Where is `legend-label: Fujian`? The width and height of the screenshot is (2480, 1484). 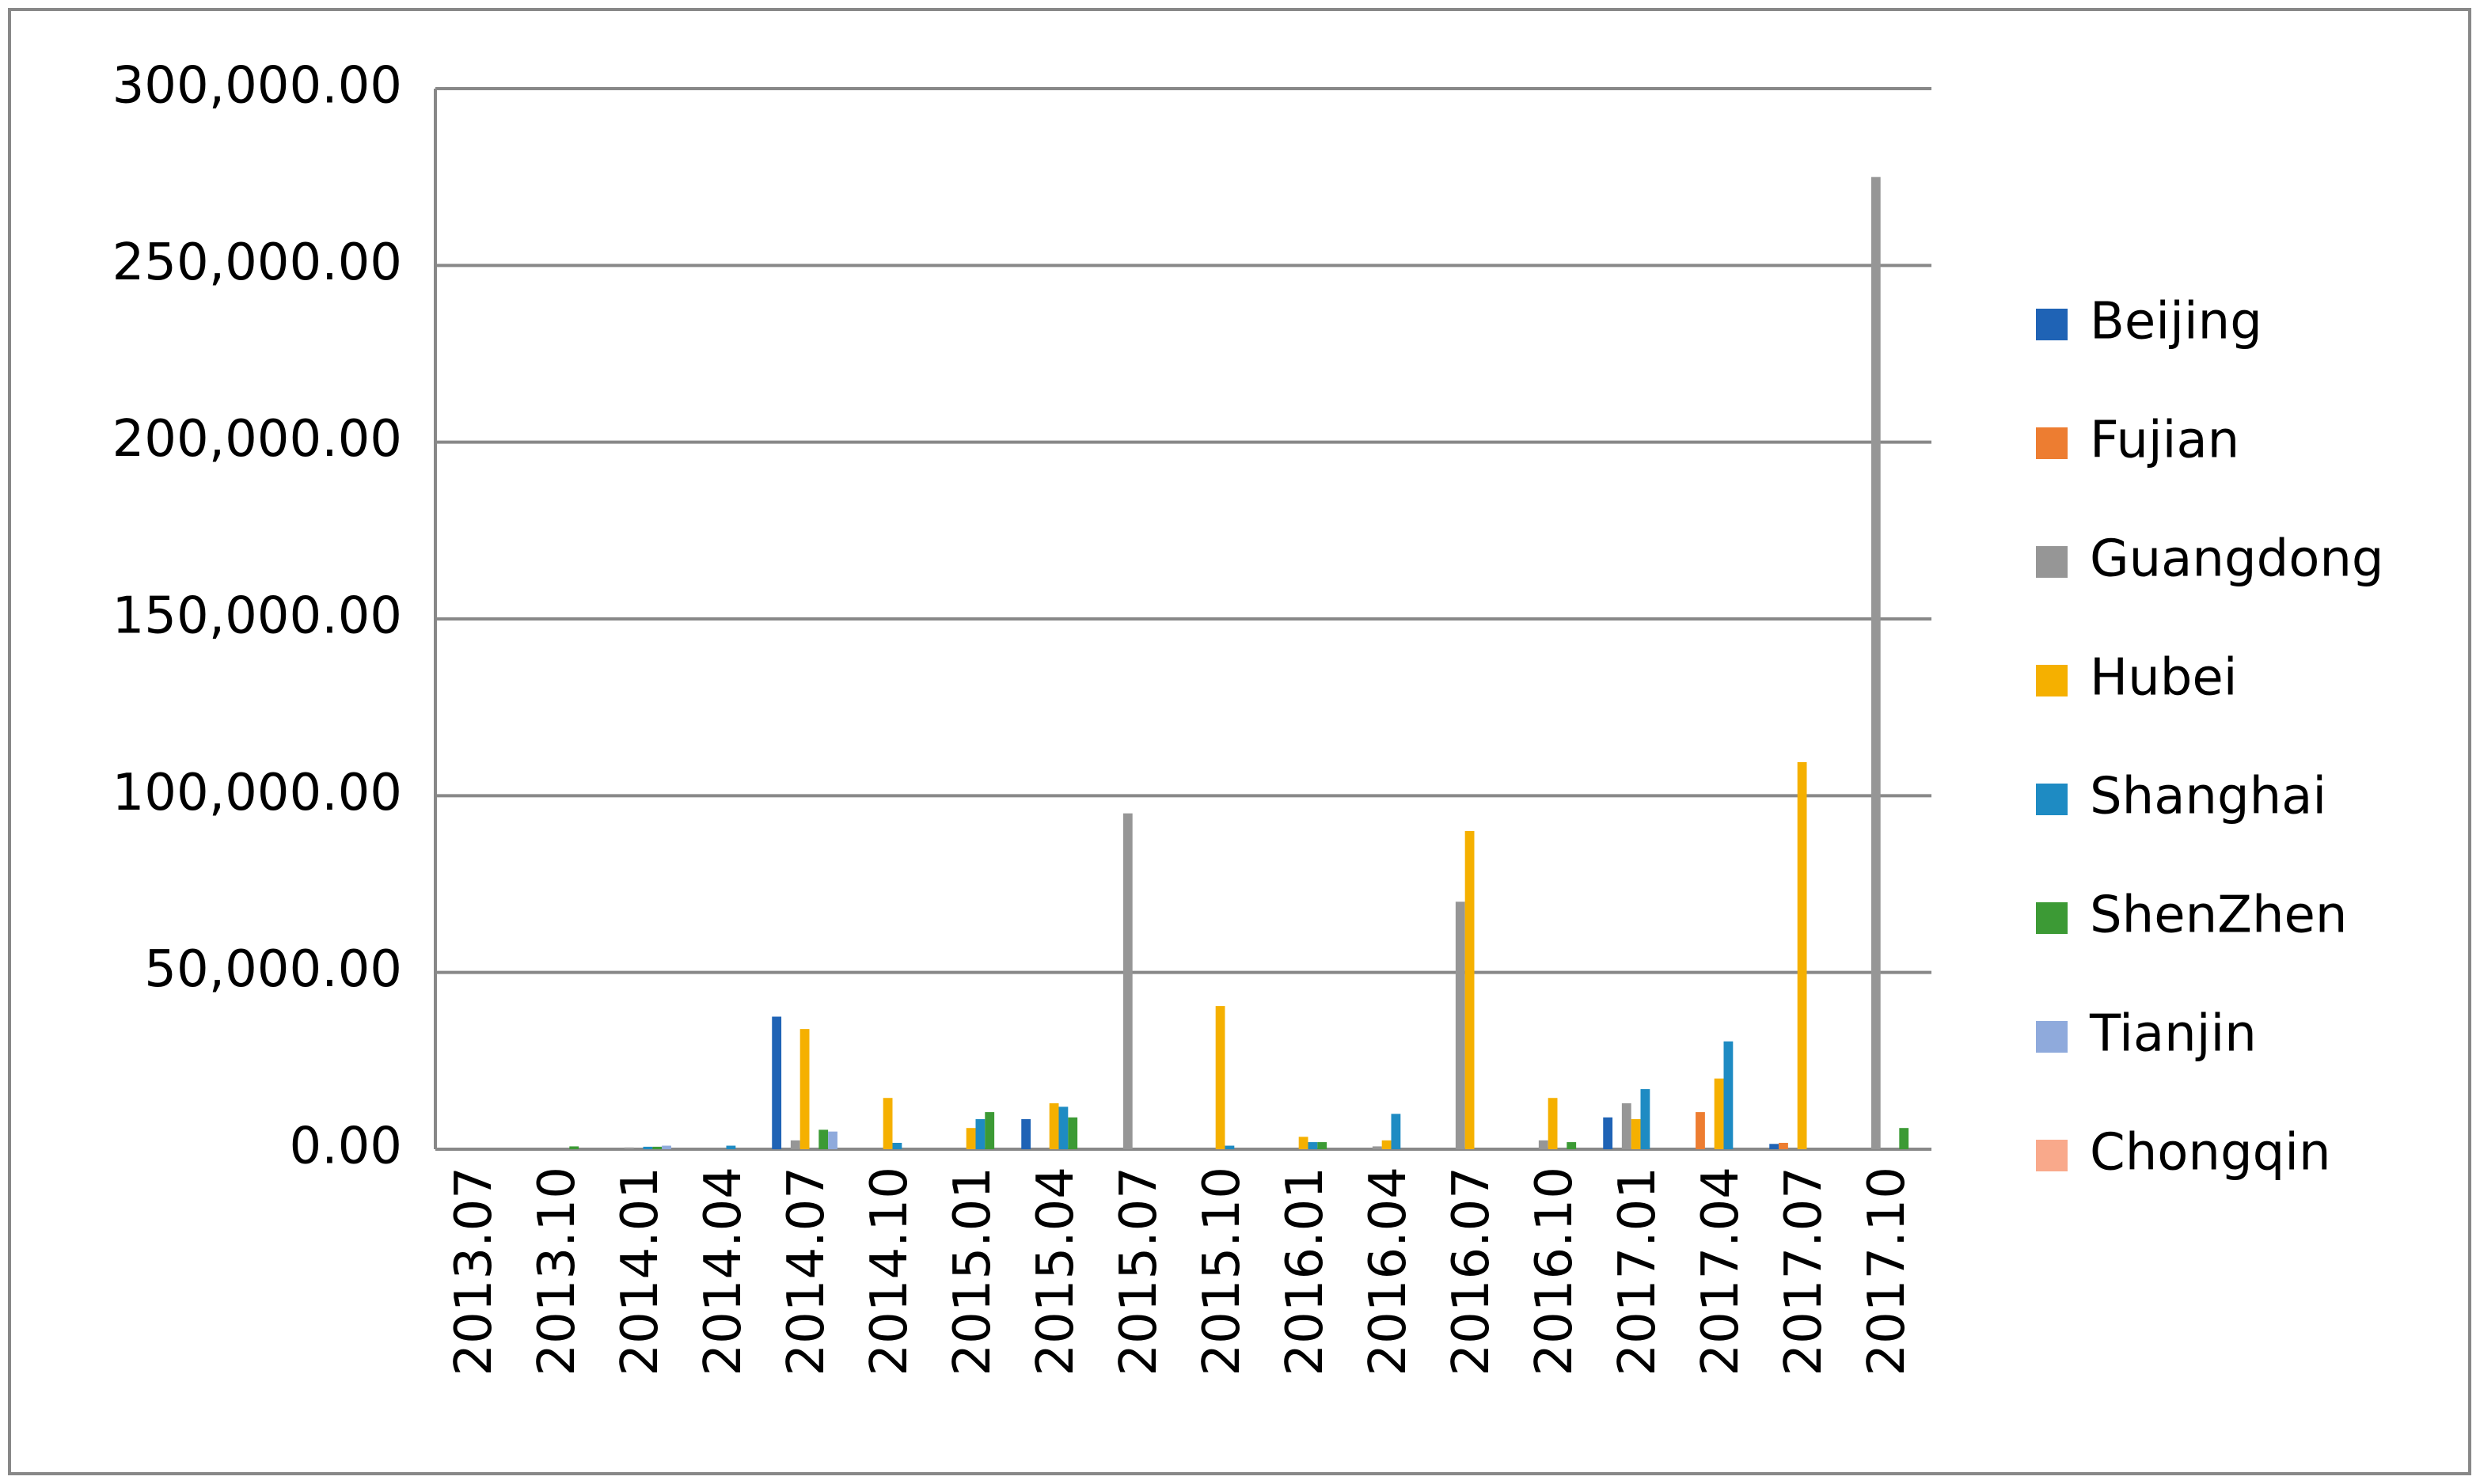 legend-label: Fujian is located at coordinates (2164, 441).